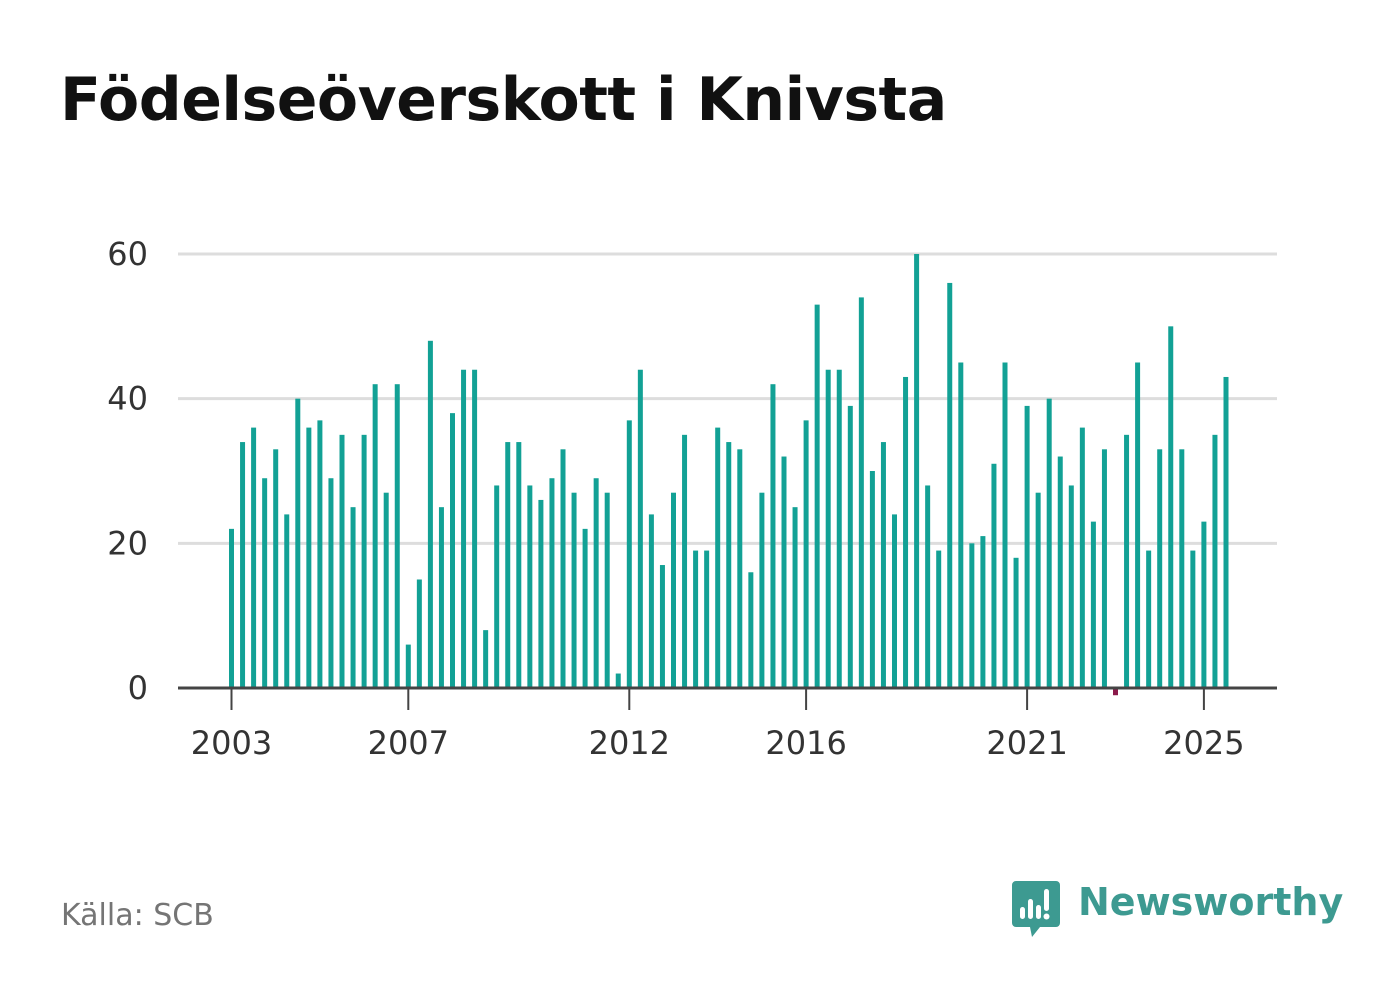 The height and width of the screenshot is (999, 1382). Describe the element at coordinates (629, 743) in the screenshot. I see `x-tick-label-2012: 2012` at that location.